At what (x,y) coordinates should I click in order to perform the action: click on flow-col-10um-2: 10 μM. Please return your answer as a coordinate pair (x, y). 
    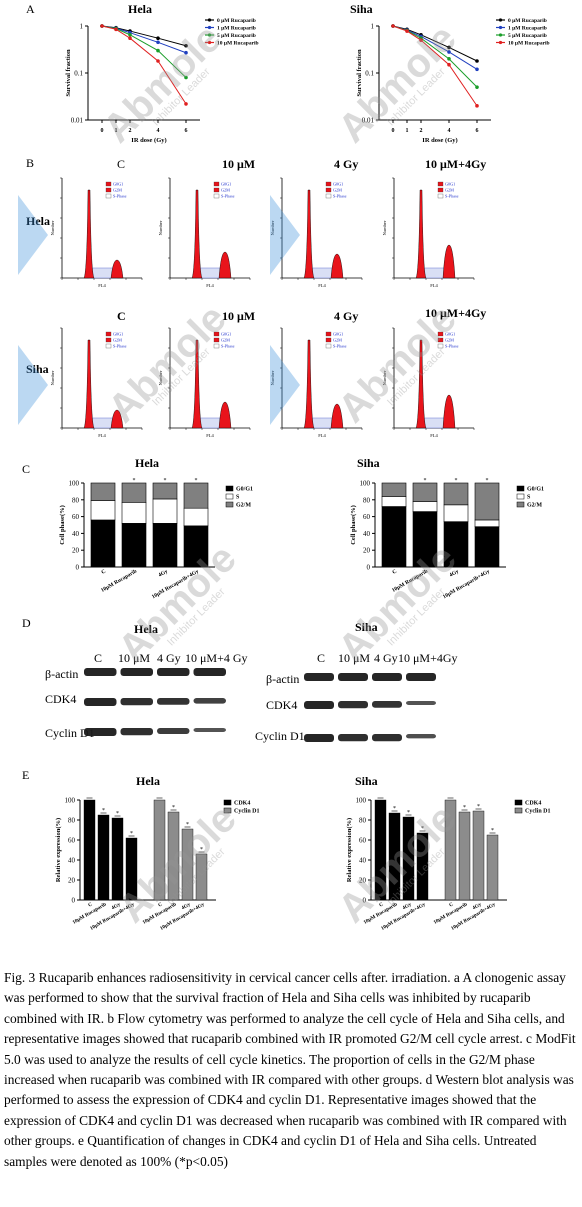
    Looking at the image, I should click on (239, 316).